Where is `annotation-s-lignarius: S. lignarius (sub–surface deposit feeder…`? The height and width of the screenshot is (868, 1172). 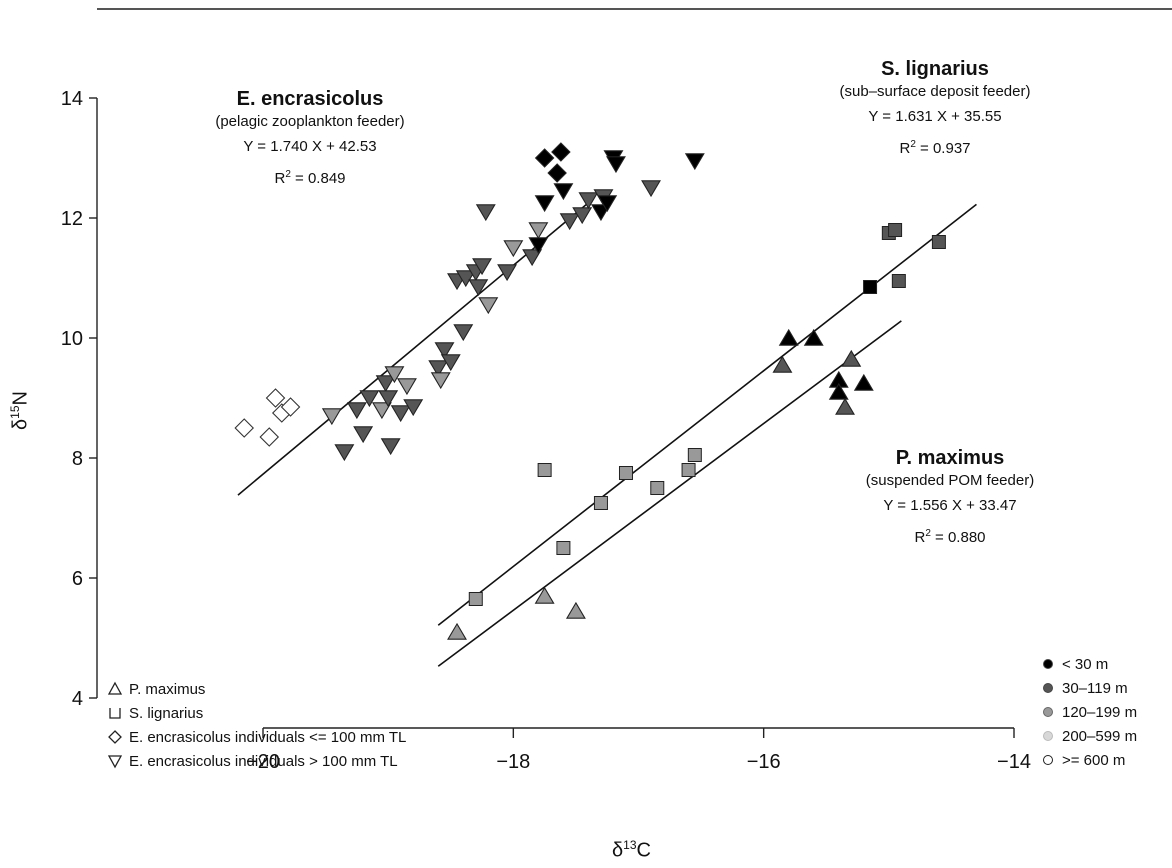 annotation-s-lignarius: S. lignarius (sub–surface deposit feeder… is located at coordinates (935, 109).